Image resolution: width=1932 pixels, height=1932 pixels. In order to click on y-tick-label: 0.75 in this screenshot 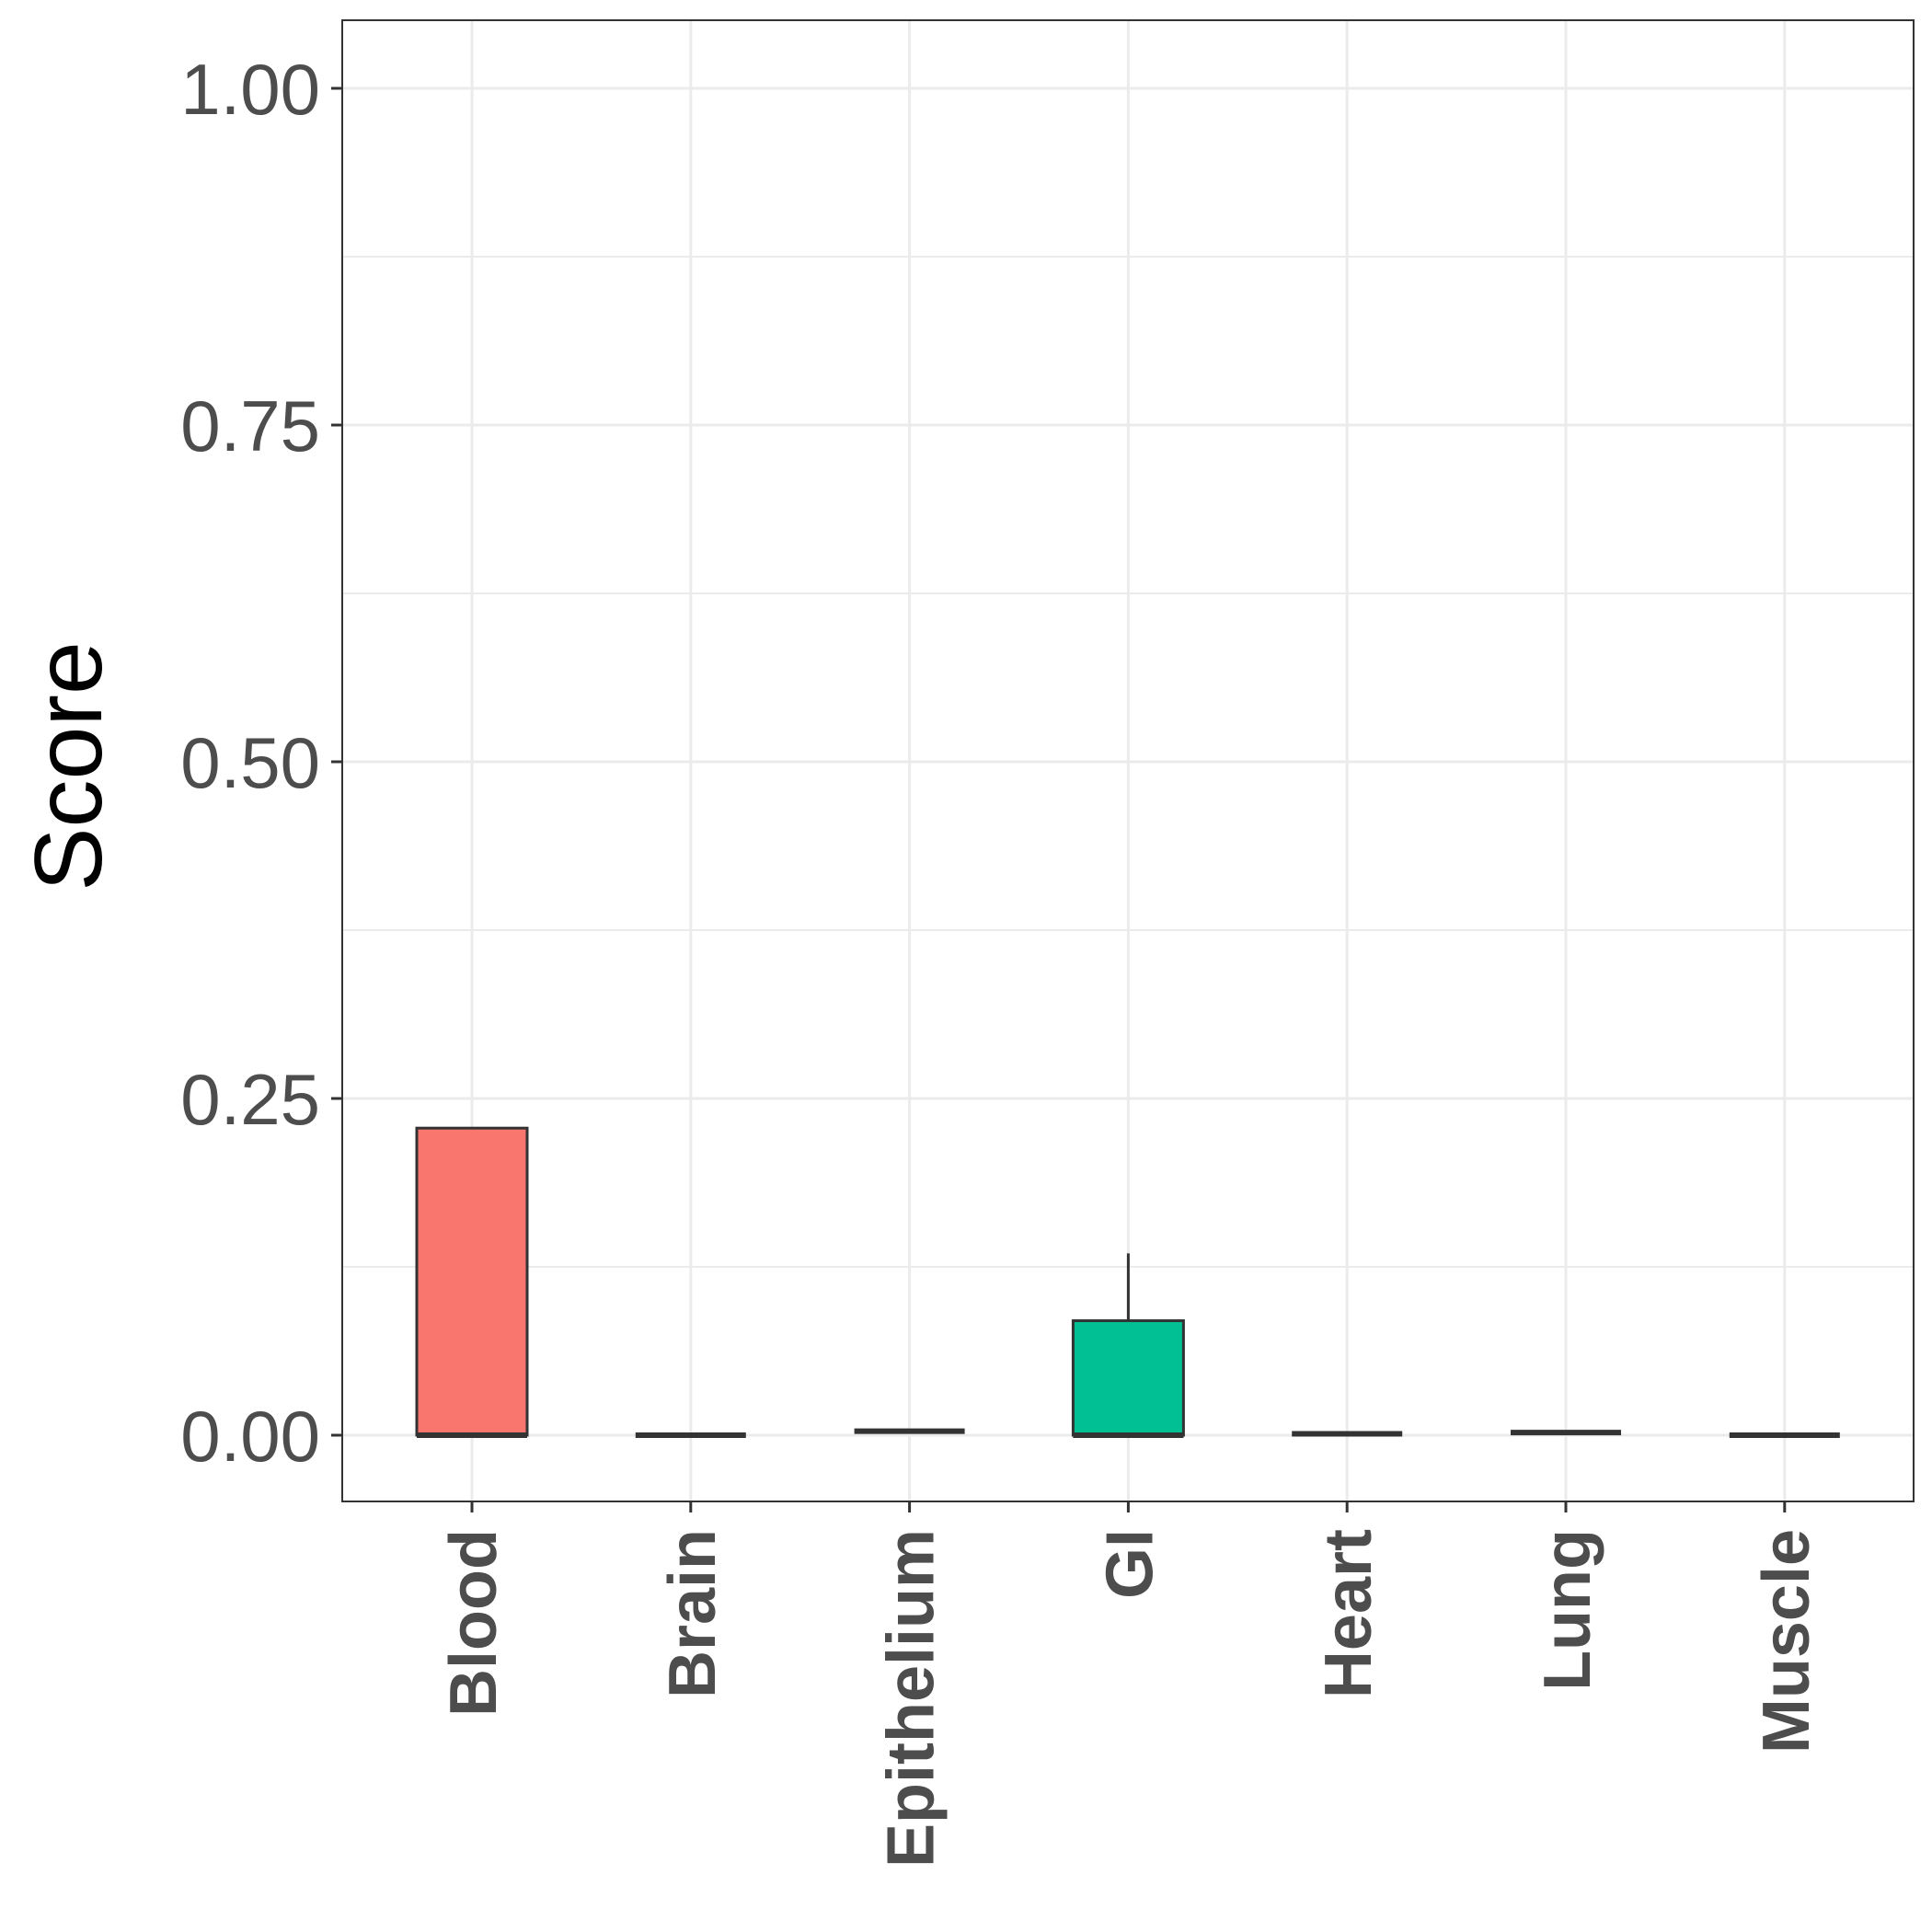, I will do `click(250, 425)`.